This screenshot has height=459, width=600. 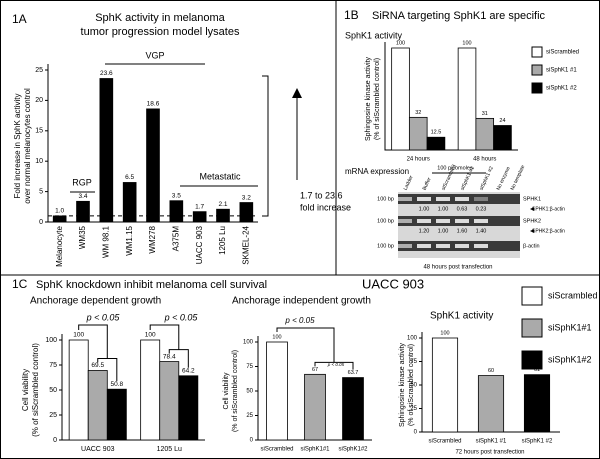 I want to click on x-tick-label: 1205 Lu, so click(x=222, y=240).